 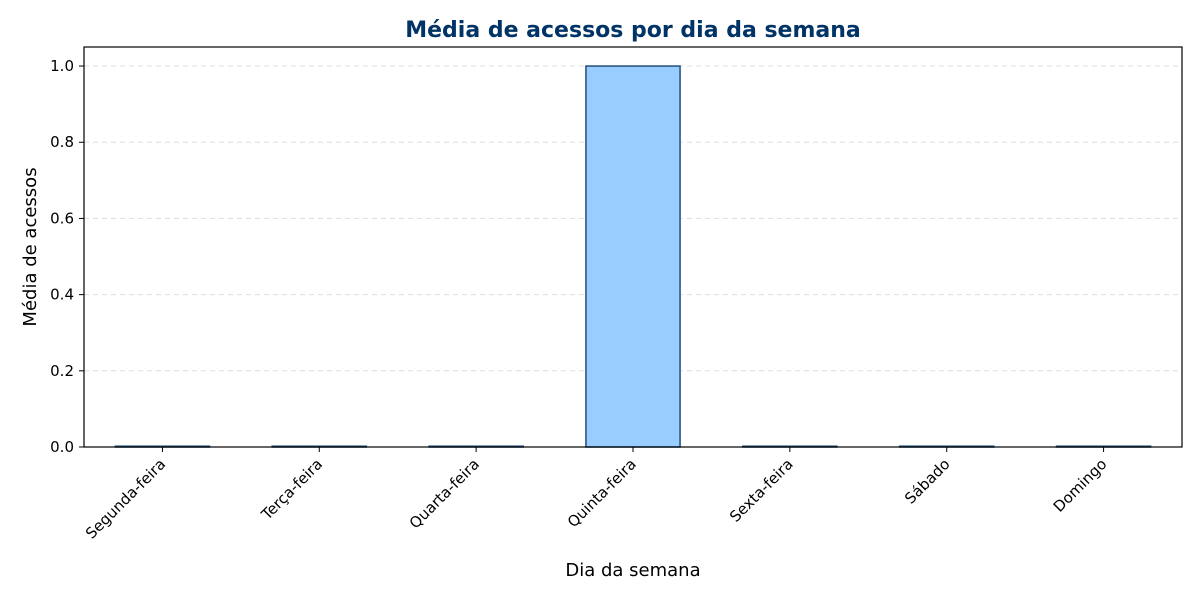 I want to click on x-tick-label: Terça-feira, so click(x=291, y=489).